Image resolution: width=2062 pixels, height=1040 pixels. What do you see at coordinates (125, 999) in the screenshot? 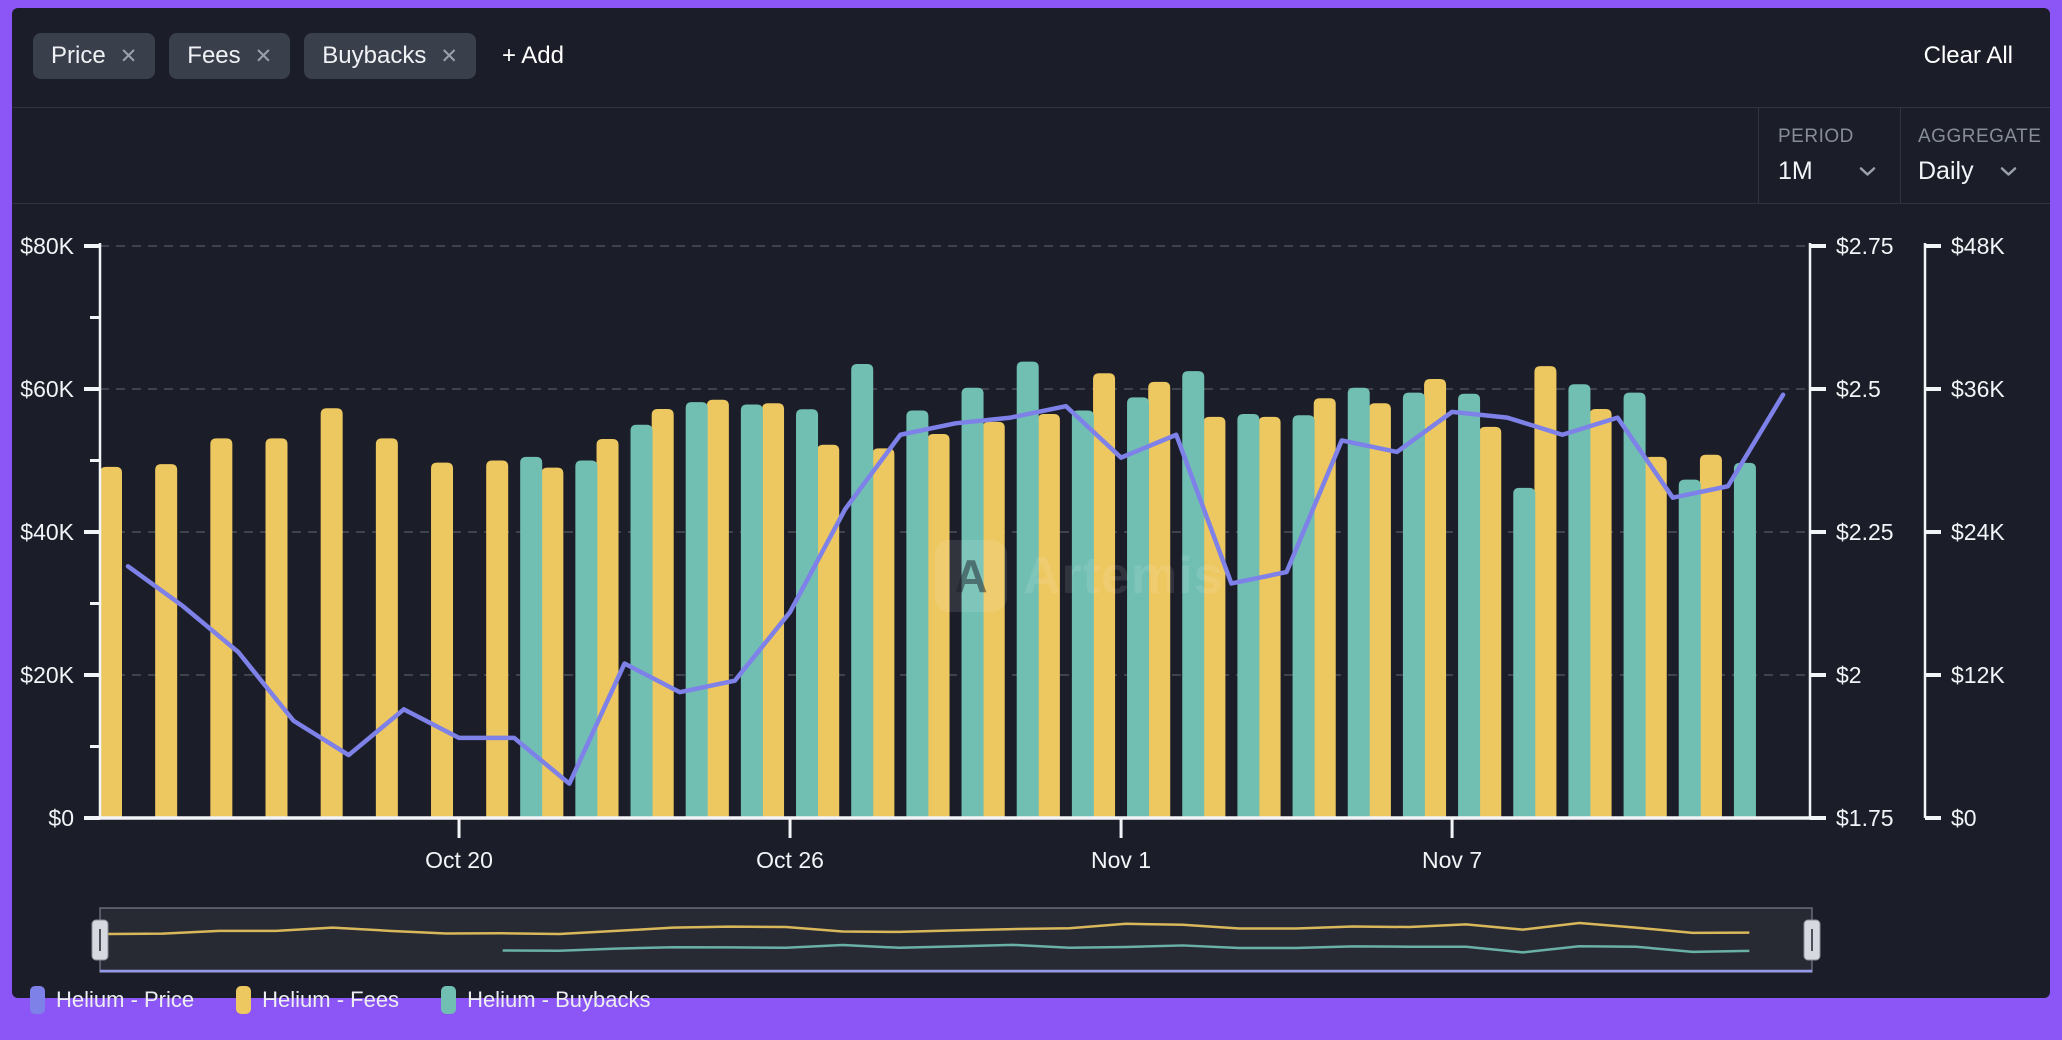
I see `legend-label: Helium - Price` at bounding box center [125, 999].